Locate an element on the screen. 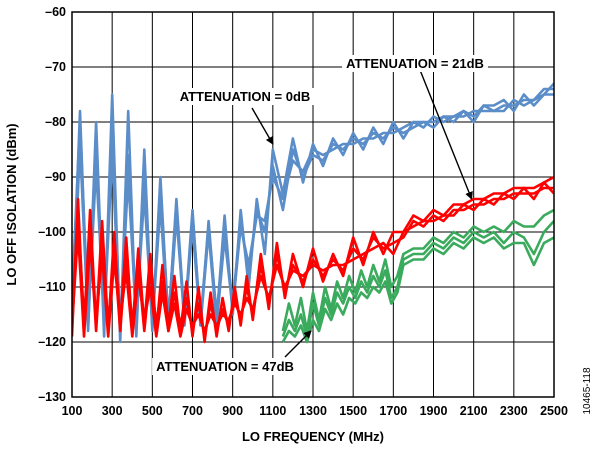  x-tick-label: 900 is located at coordinates (232, 411).